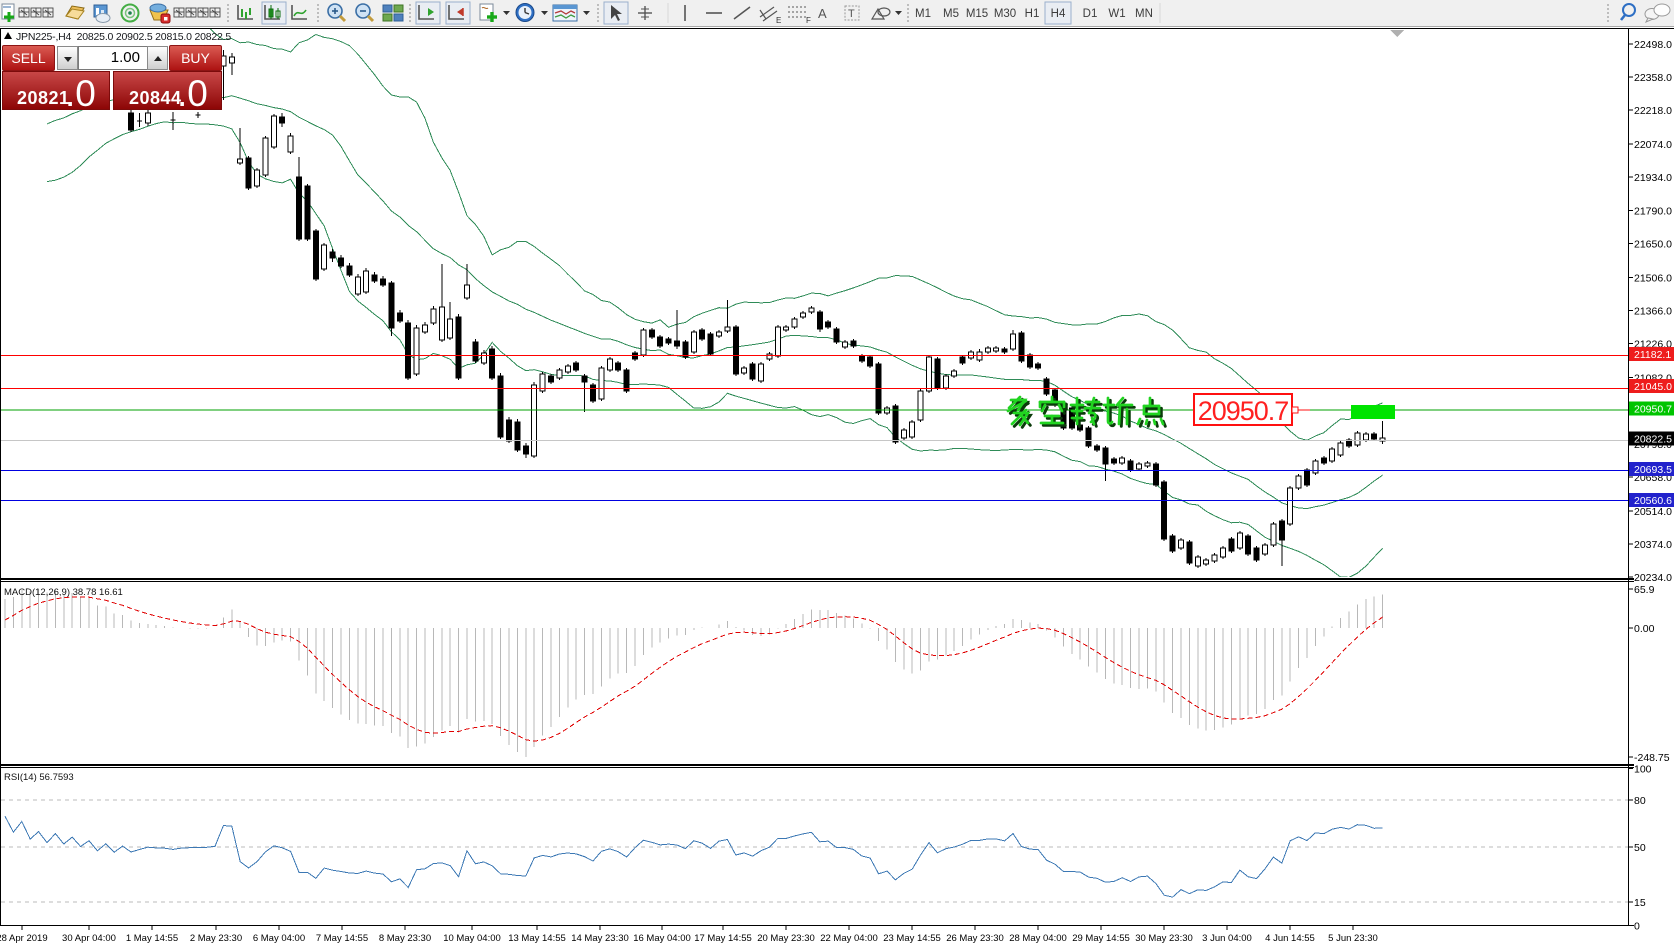 Image resolution: width=1674 pixels, height=949 pixels. I want to click on svg-text: F, so click(808, 20).